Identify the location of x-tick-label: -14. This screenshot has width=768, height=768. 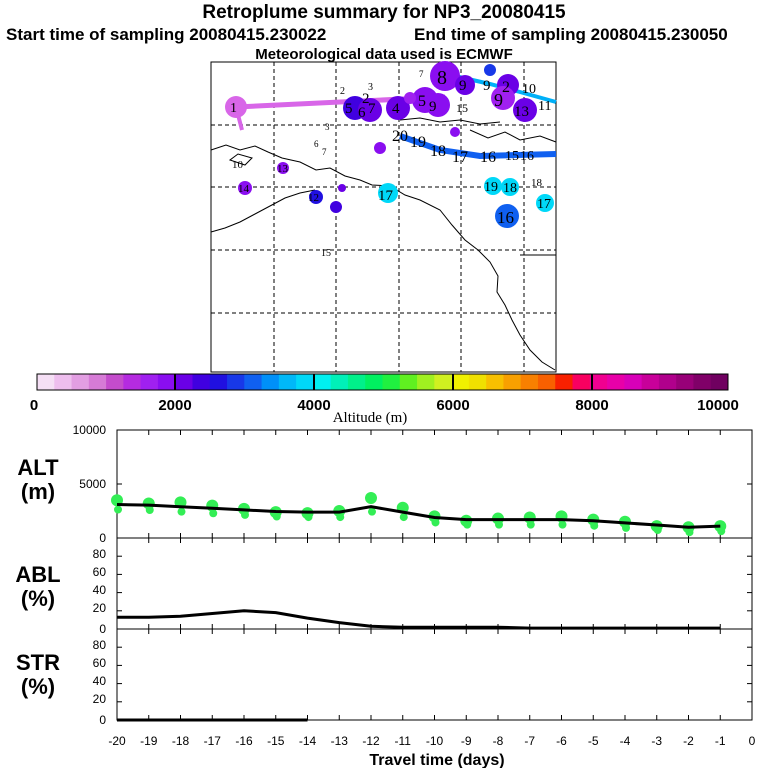
(308, 741).